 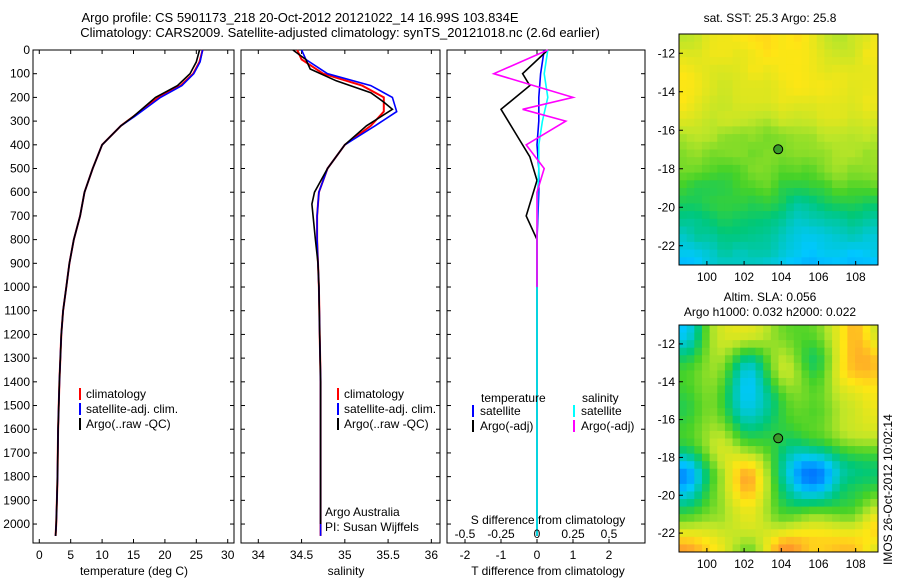 What do you see at coordinates (506, 426) in the screenshot?
I see `diff-legend-label: Argo(-adj)` at bounding box center [506, 426].